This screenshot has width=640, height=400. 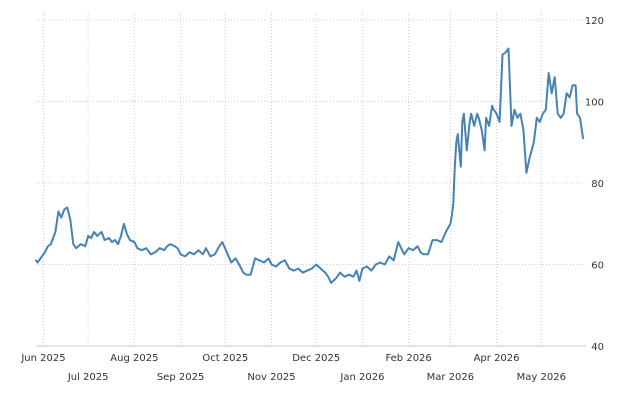 I want to click on x-tick-label: Sep 2025, so click(x=180, y=377).